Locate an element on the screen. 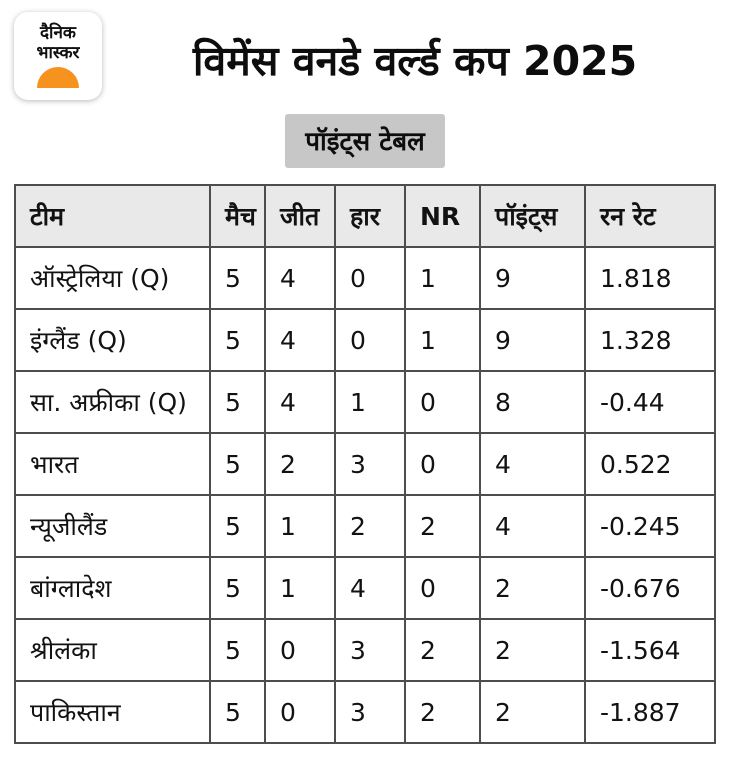 The width and height of the screenshot is (730, 770). header-matches: मैच is located at coordinates (237, 216).